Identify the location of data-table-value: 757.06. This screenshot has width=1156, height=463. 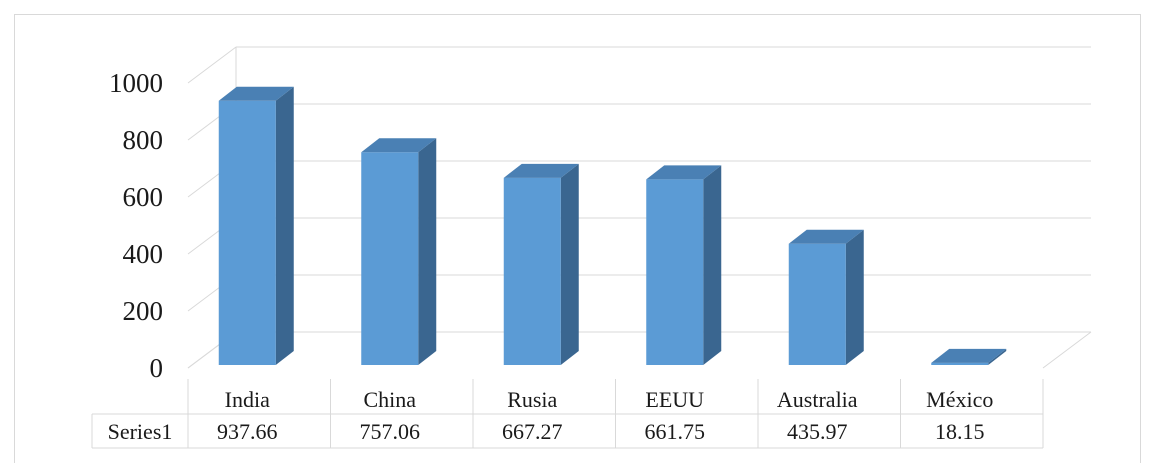
(390, 431).